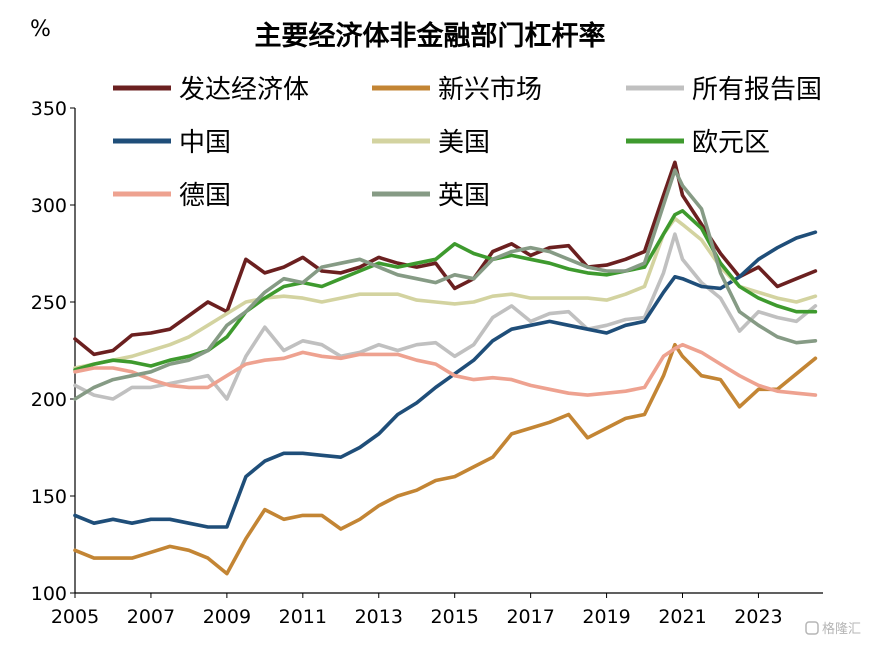 This screenshot has width=877, height=647. Describe the element at coordinates (49, 206) in the screenshot. I see `y-tick-label: 300` at that location.